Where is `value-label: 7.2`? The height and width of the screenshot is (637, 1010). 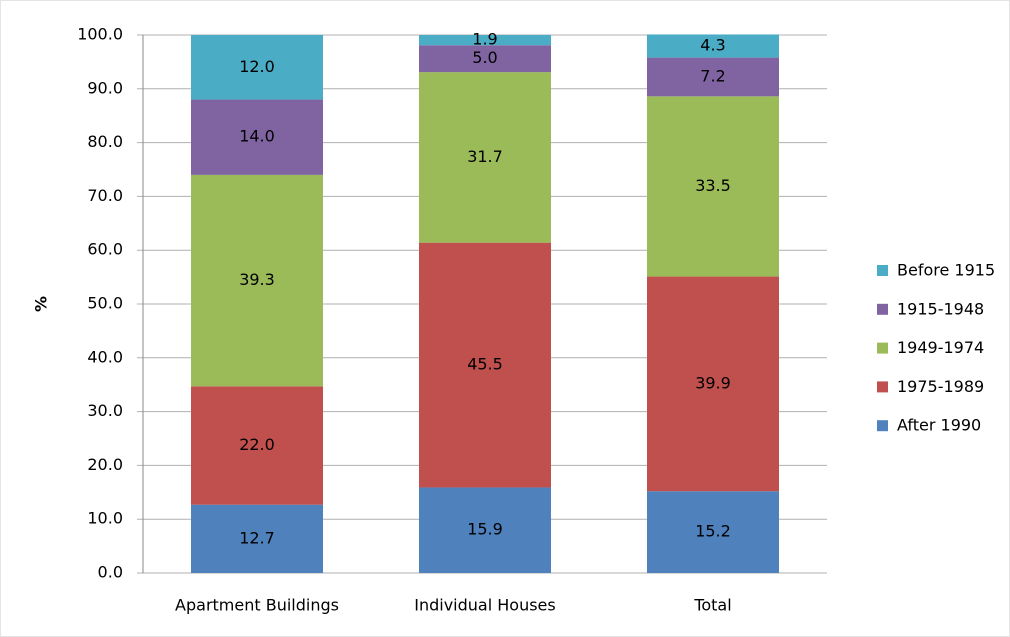
value-label: 7.2 is located at coordinates (712, 75).